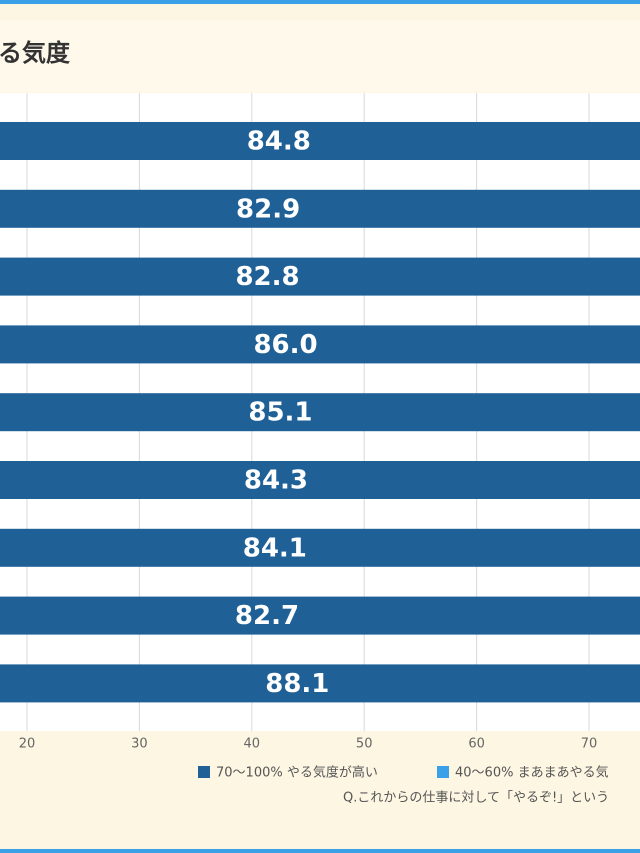  Describe the element at coordinates (268, 209) in the screenshot. I see `value-label: 82.9` at that location.